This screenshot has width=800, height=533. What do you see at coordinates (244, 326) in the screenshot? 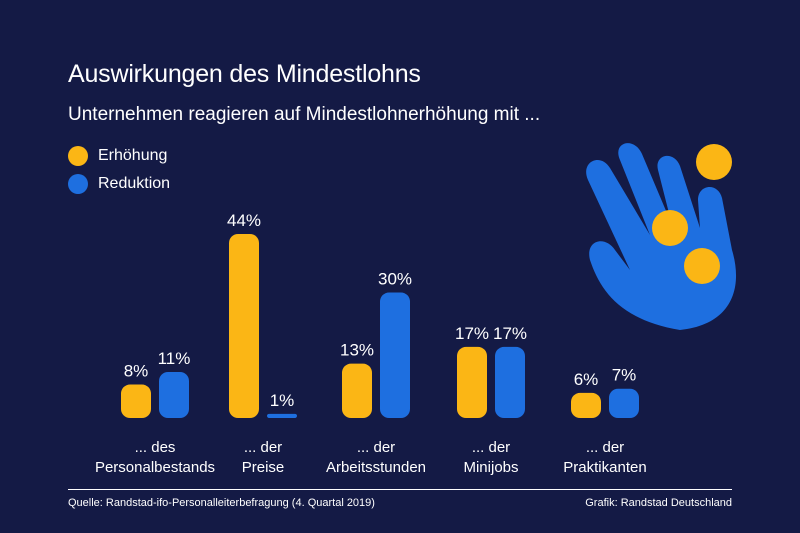
I see `bar-erhoehung-preise` at bounding box center [244, 326].